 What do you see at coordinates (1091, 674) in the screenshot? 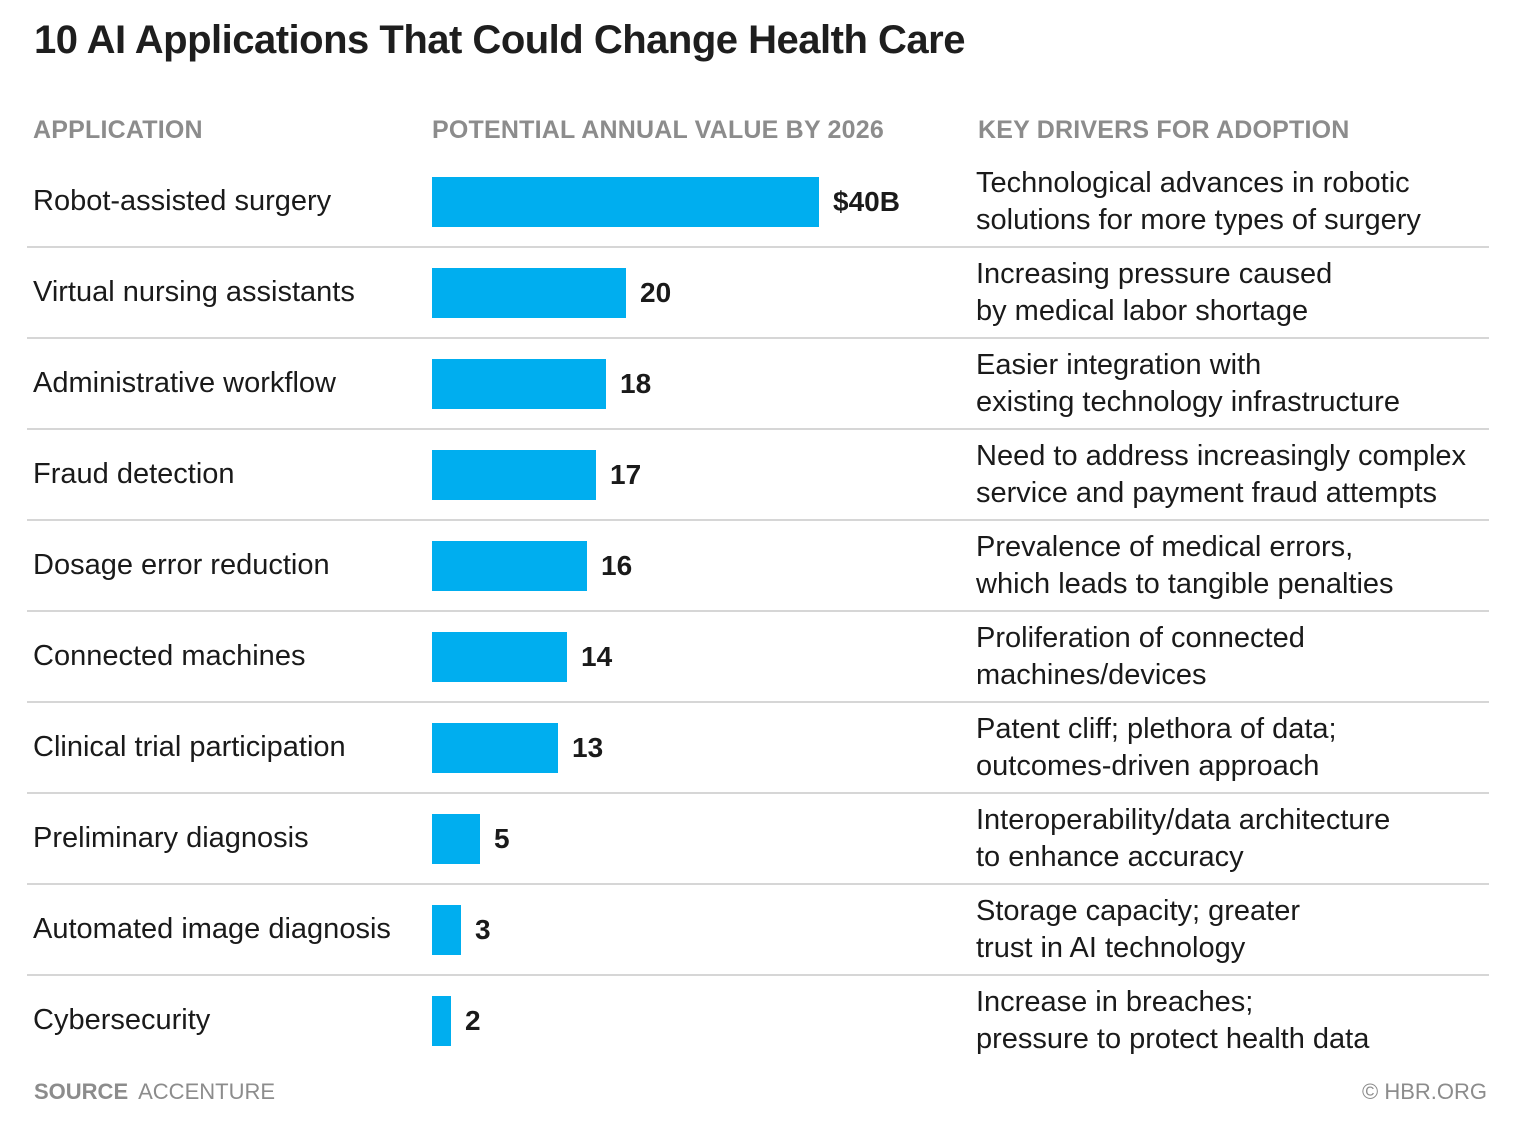
I see `driver-line: machines/devices` at bounding box center [1091, 674].